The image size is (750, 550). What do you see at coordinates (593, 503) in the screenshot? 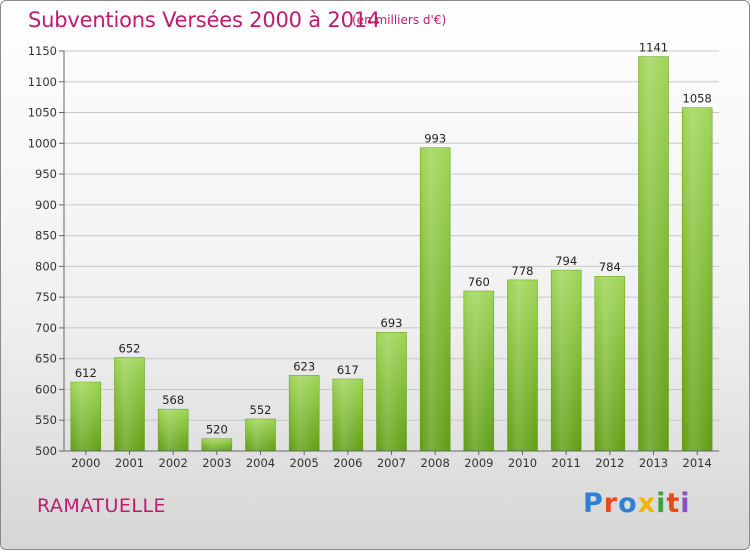
I see `logo-letter: P` at bounding box center [593, 503].